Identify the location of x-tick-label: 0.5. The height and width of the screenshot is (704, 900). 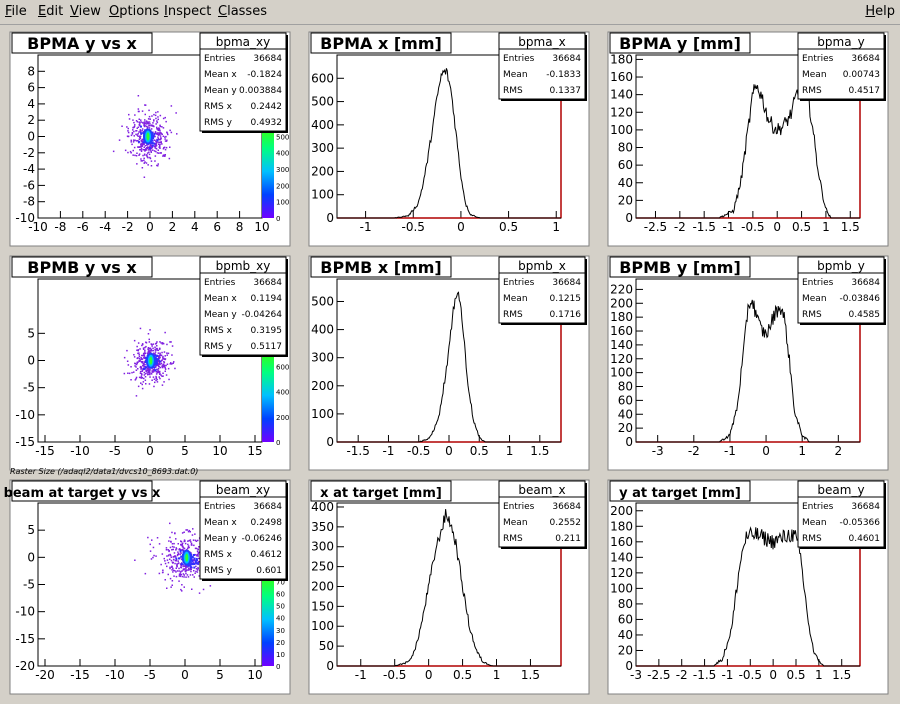
(479, 451).